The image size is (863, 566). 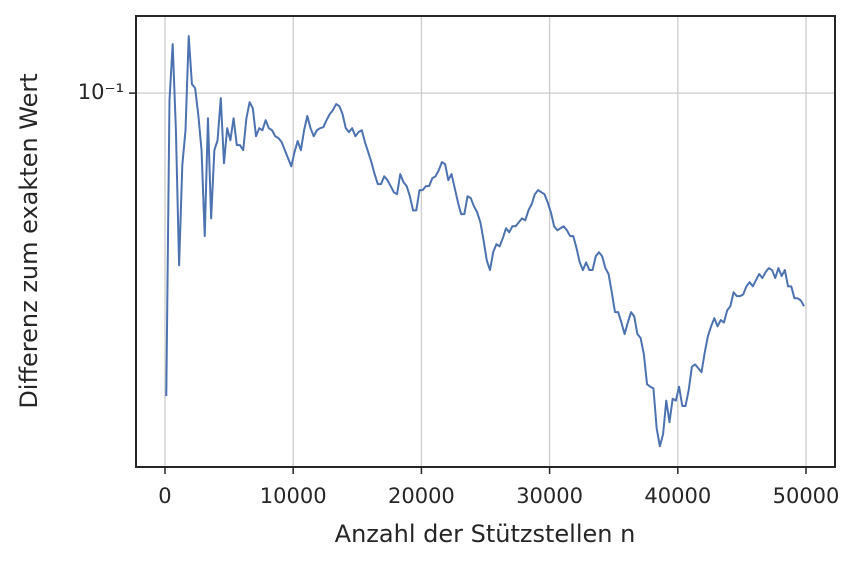 I want to click on x-tick-label: 30000, so click(x=549, y=496).